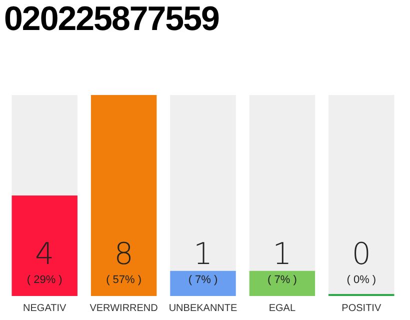 This screenshot has width=410, height=320. Describe the element at coordinates (361, 261) in the screenshot. I see `data-label: 0 ( 0% )` at that location.